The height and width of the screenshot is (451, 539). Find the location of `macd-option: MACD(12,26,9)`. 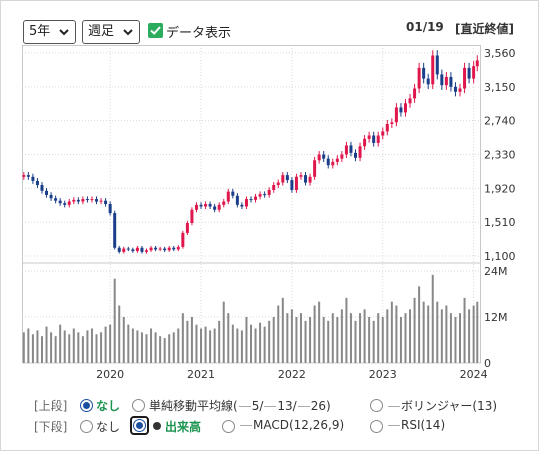

macd-option: MACD(12,26,9) is located at coordinates (291, 425).